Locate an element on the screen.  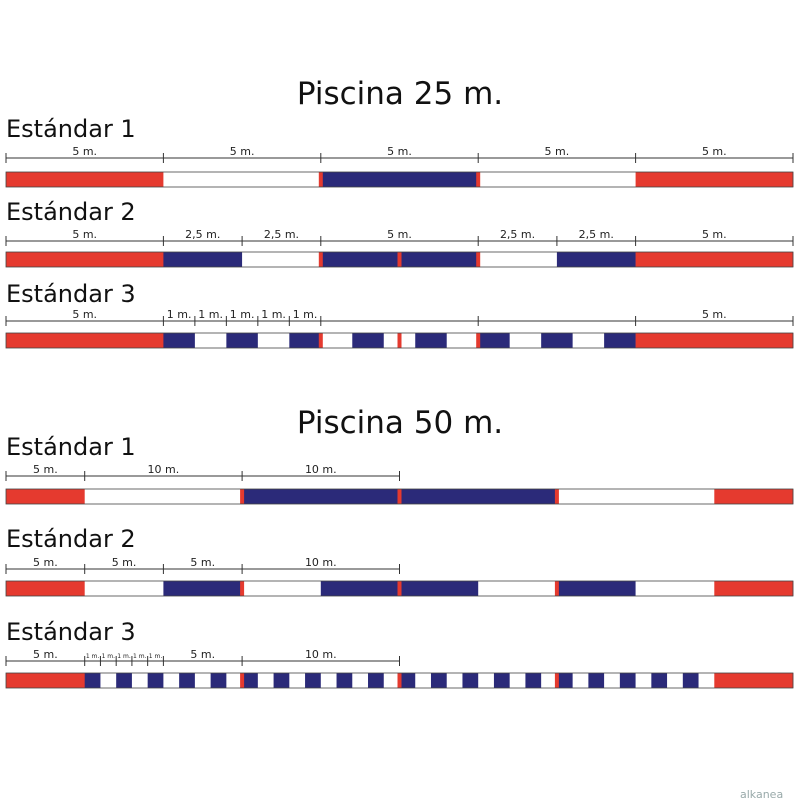
pool50-standard3-dimension-label: 10 m. is located at coordinates (321, 654).